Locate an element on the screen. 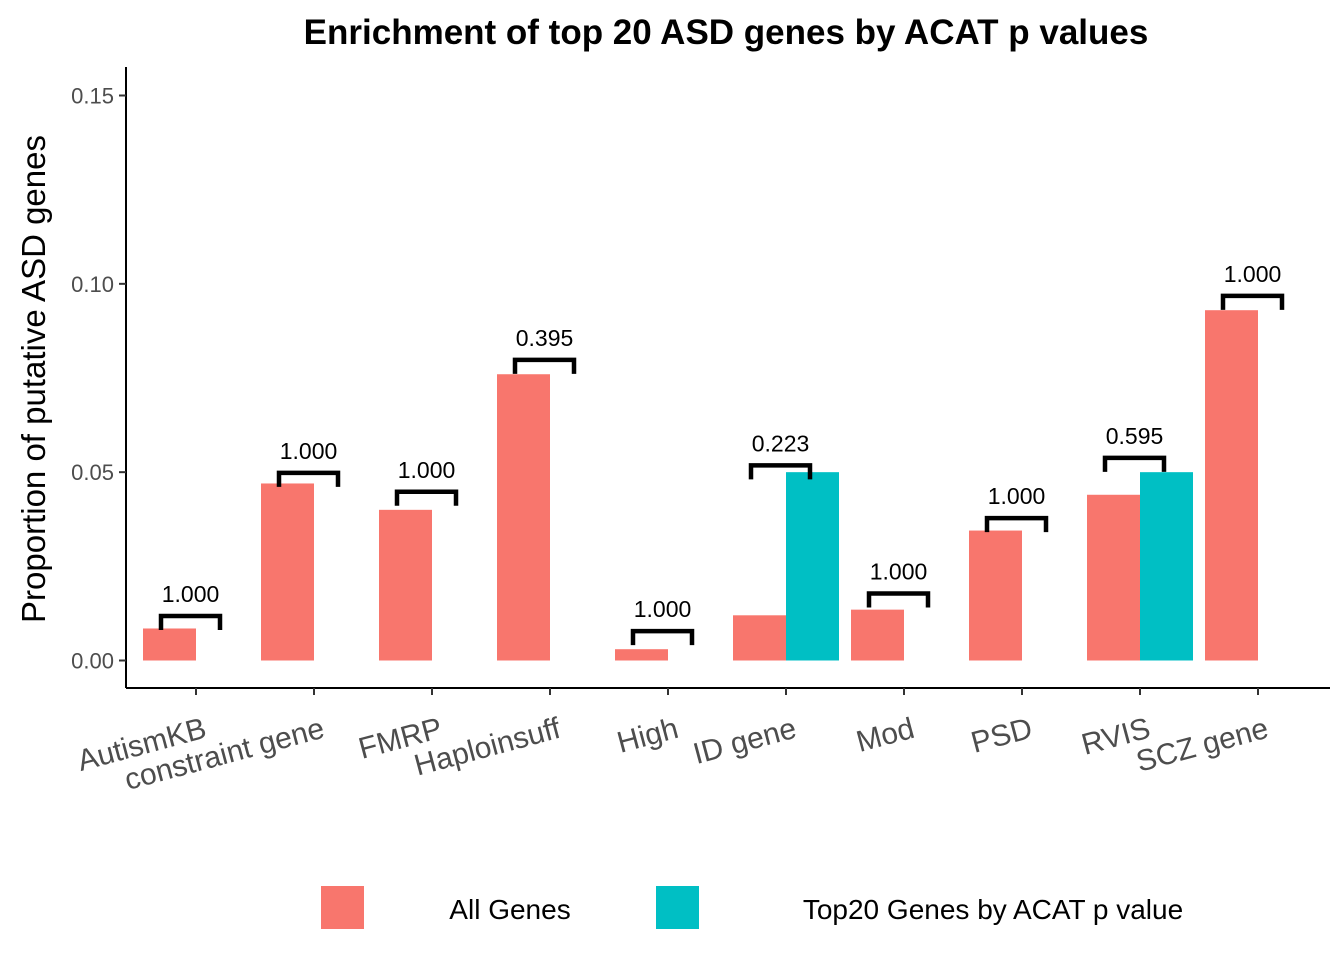 This screenshot has width=1344, height=960. x-tick-label: High is located at coordinates (648, 736).